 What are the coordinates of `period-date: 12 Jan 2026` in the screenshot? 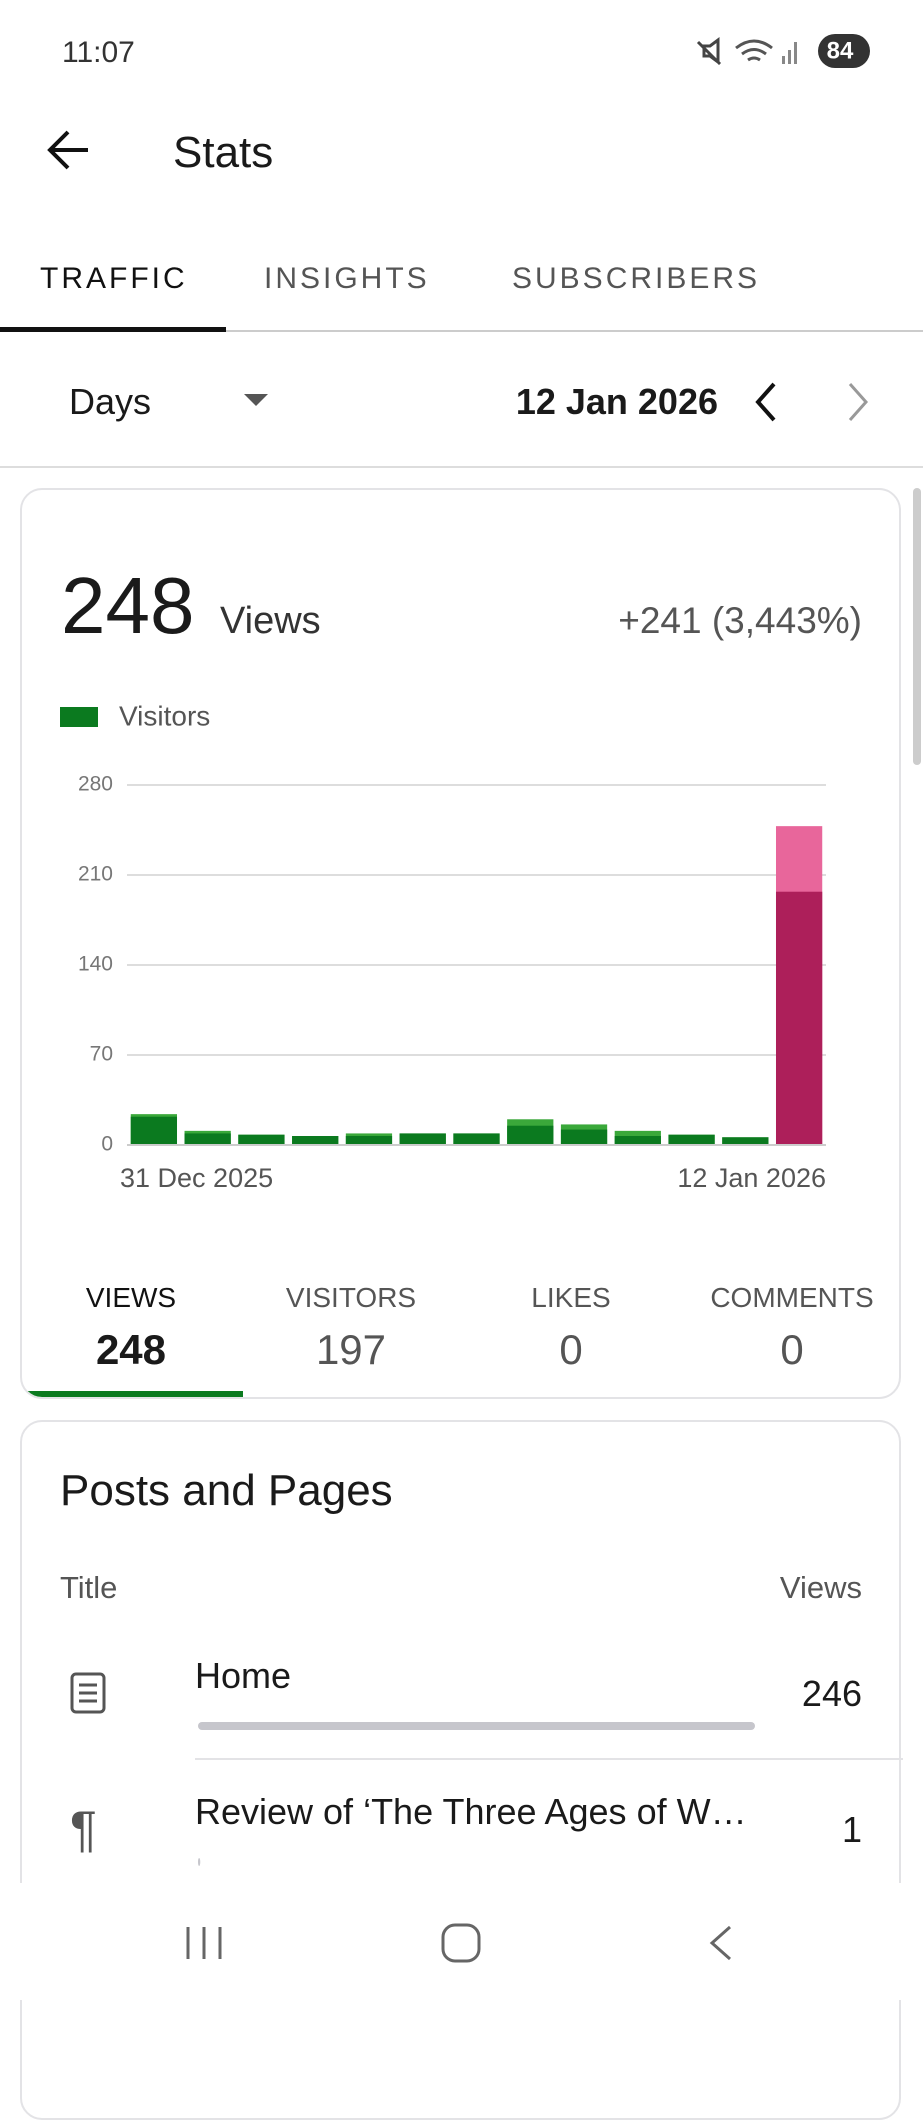 It's located at (616, 401).